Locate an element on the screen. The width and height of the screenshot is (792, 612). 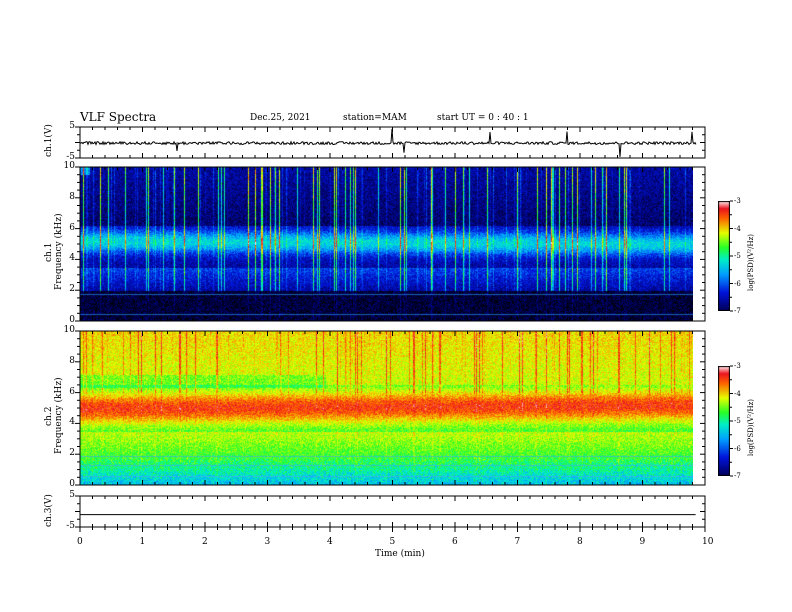
y-tick-label-2-3: 6 is located at coordinates (72, 391).